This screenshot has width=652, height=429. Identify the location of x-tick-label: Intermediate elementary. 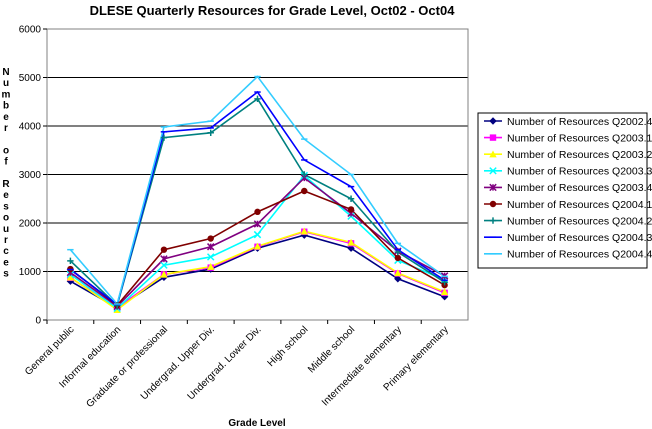
(362, 366).